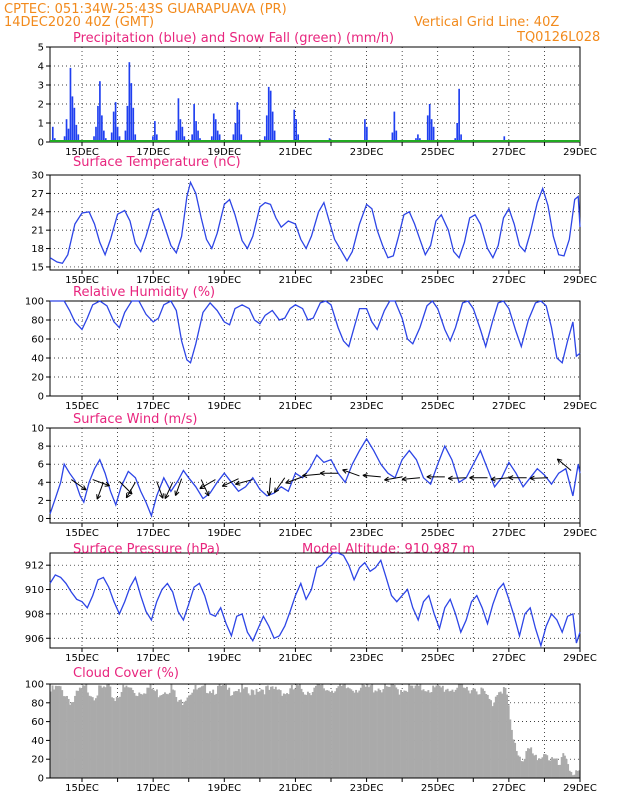 The image size is (618, 800). What do you see at coordinates (296, 788) in the screenshot?
I see `x-tick-label: 21DEC` at bounding box center [296, 788].